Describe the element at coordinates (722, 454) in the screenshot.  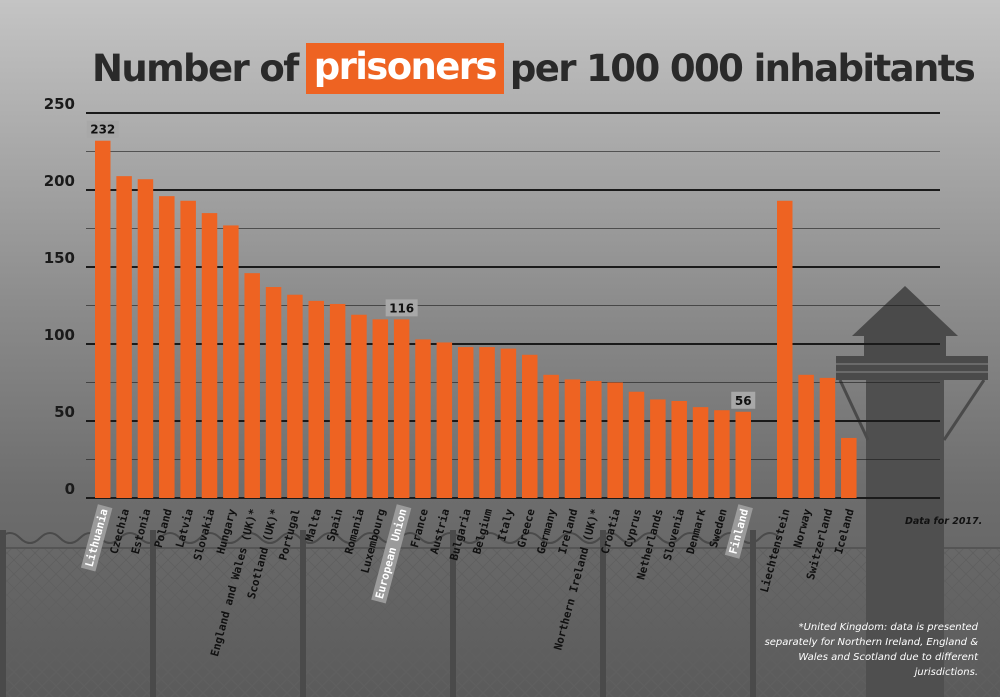
I see `bar-sweden` at that location.